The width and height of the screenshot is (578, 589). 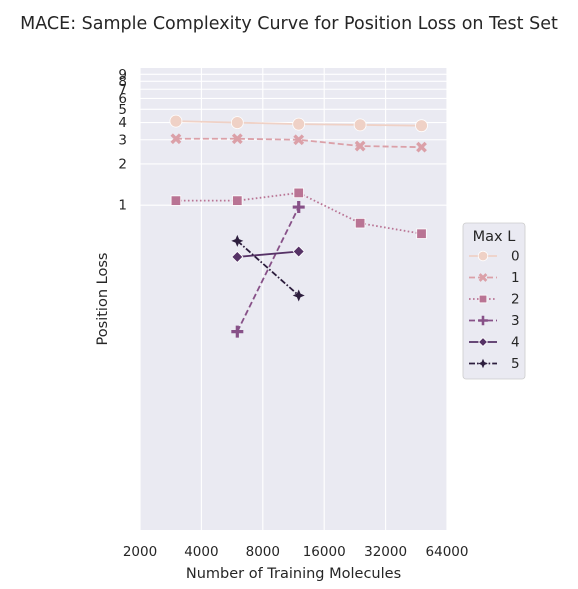 What do you see at coordinates (122, 82) in the screenshot?
I see `y-tick-label: 8` at bounding box center [122, 82].